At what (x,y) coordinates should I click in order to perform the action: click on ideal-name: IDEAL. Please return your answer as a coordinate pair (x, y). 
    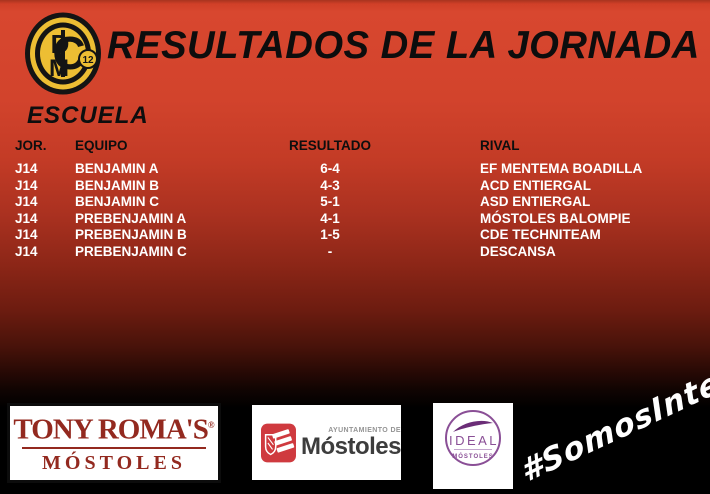
    Looking at the image, I should click on (474, 440).